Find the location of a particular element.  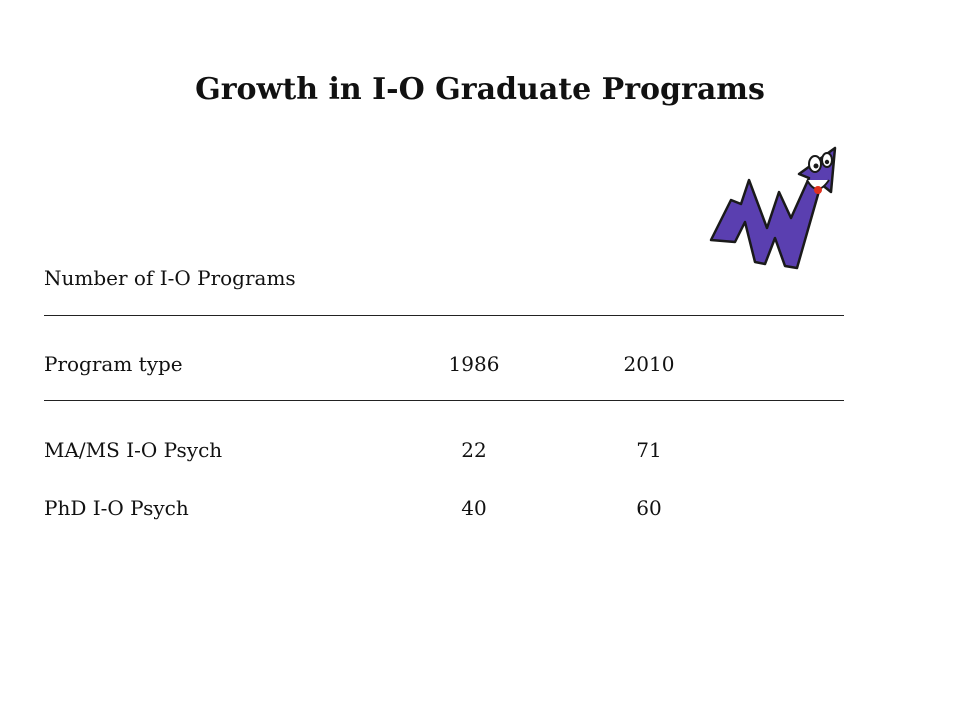

table-rule-middle is located at coordinates (444, 400).